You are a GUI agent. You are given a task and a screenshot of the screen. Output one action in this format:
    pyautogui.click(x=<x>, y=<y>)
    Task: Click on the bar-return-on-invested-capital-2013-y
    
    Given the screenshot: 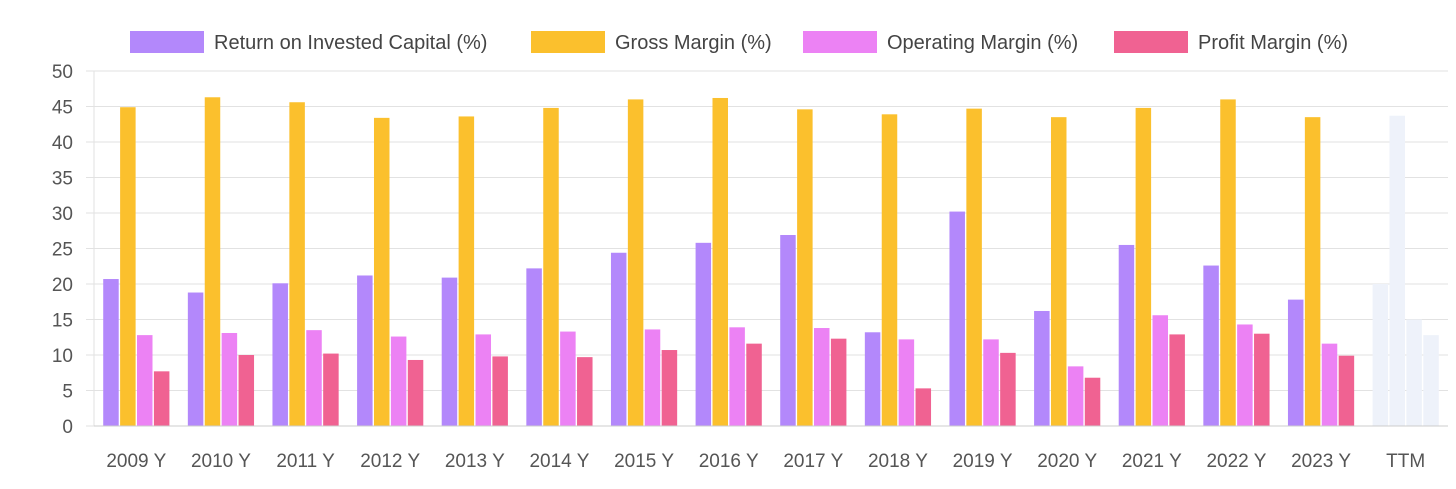 What is the action you would take?
    pyautogui.click(x=449, y=351)
    